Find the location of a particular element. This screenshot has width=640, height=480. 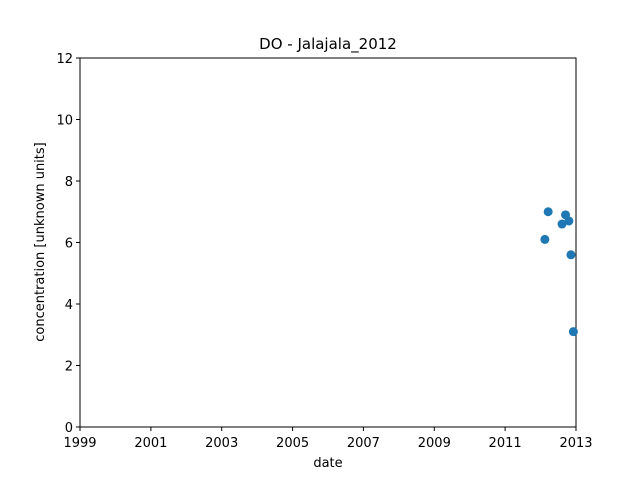

x-axis-label: date is located at coordinates (327, 463).